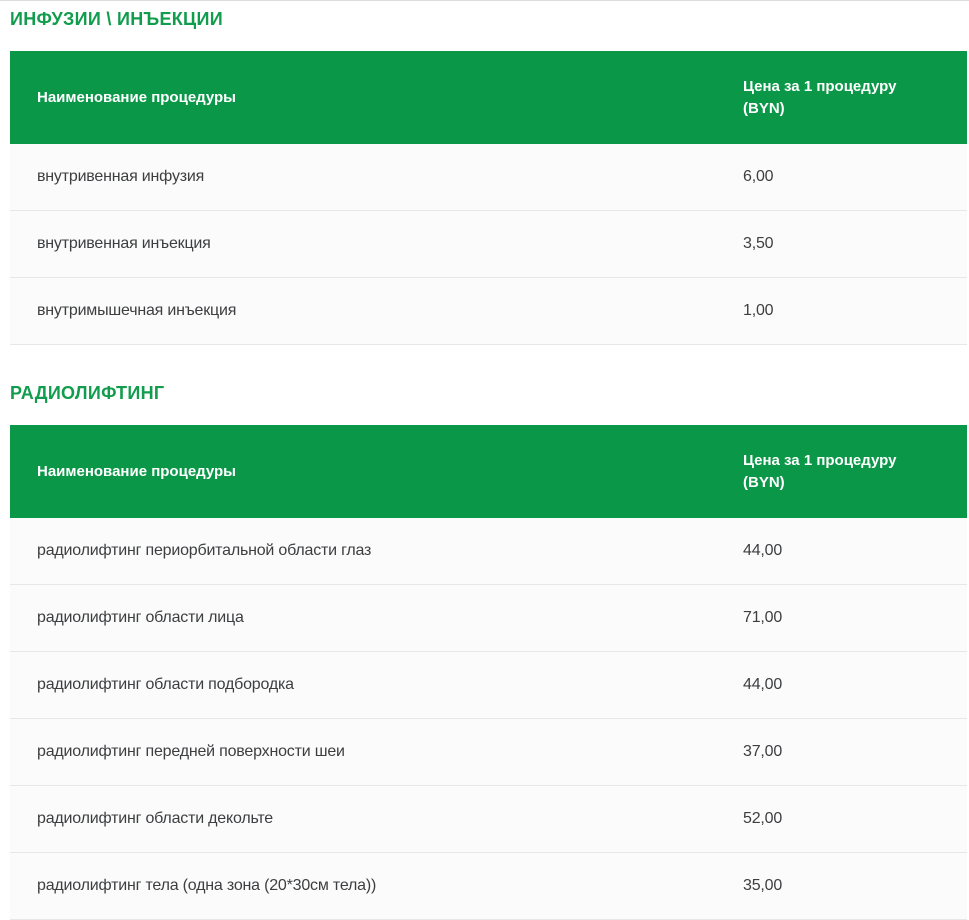 This screenshot has height=920, width=969. What do you see at coordinates (140, 617) in the screenshot?
I see `procedure-name-cell: радиолифтинг области лица` at bounding box center [140, 617].